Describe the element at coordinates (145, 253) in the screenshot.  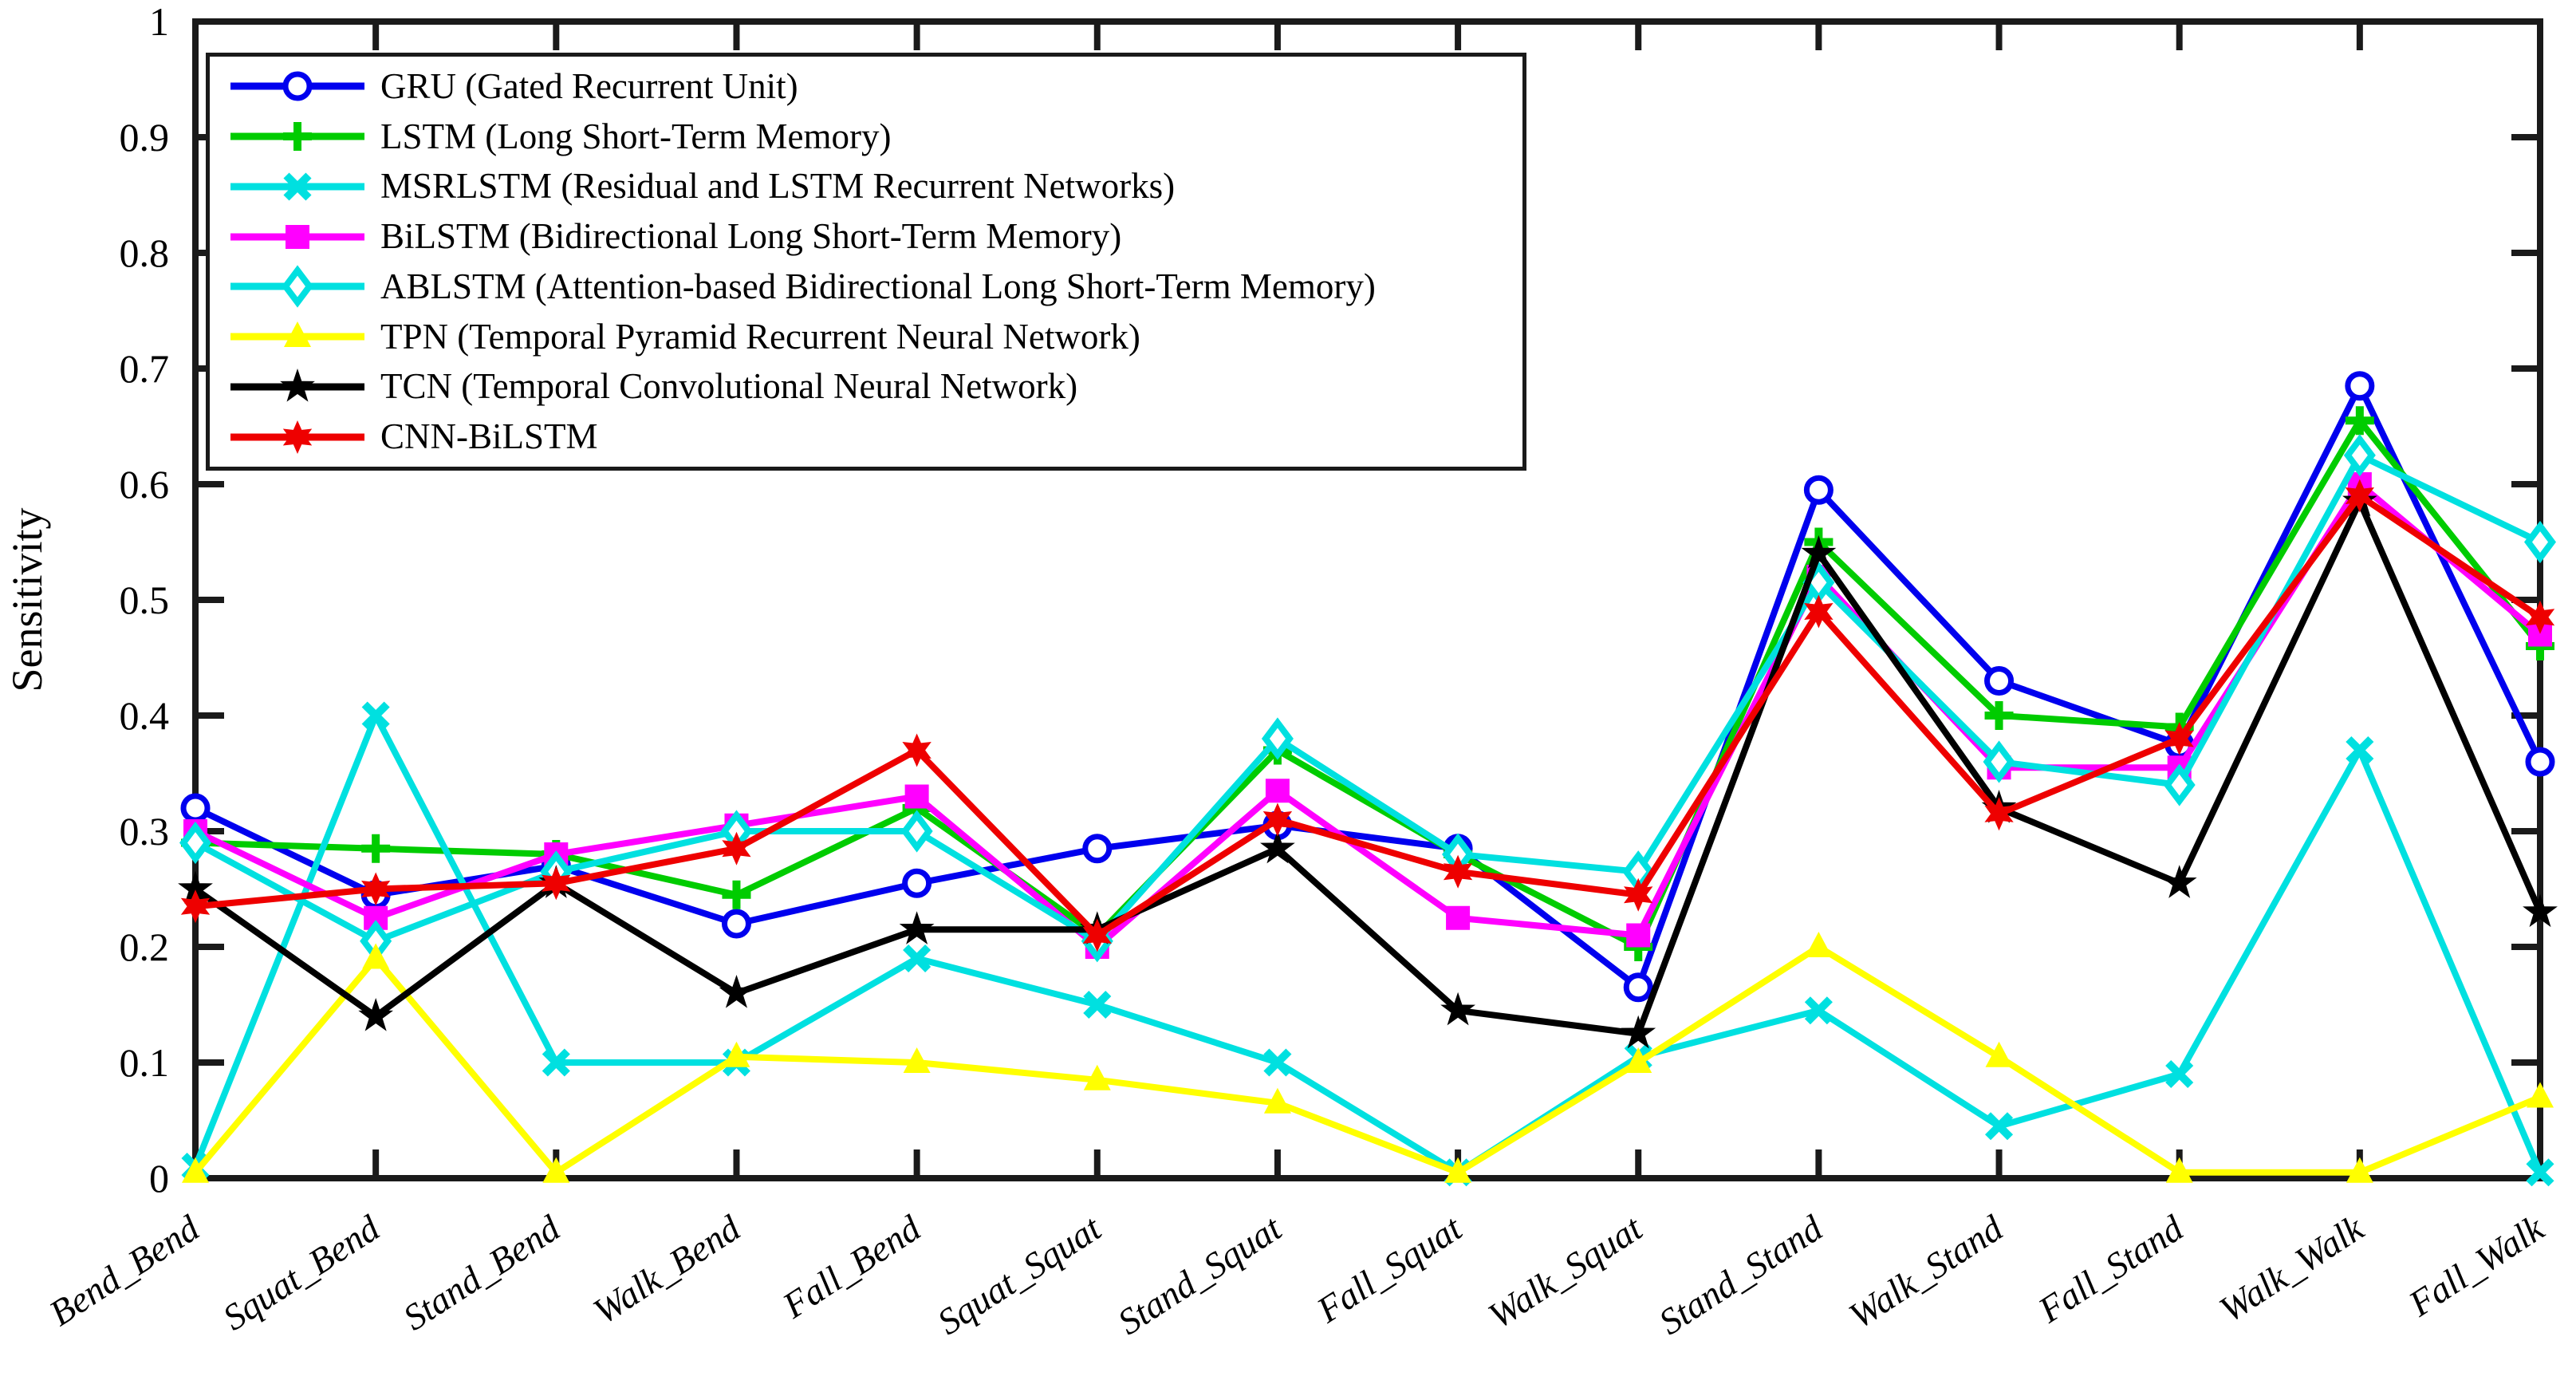
I see `y-tick-label: 0.8` at that location.